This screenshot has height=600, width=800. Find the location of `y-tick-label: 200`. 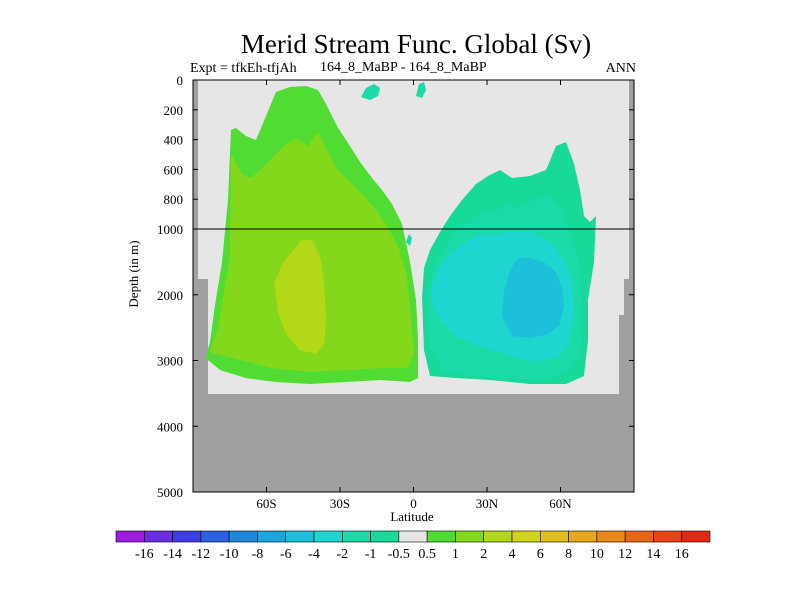

y-tick-label: 200 is located at coordinates (174, 110).